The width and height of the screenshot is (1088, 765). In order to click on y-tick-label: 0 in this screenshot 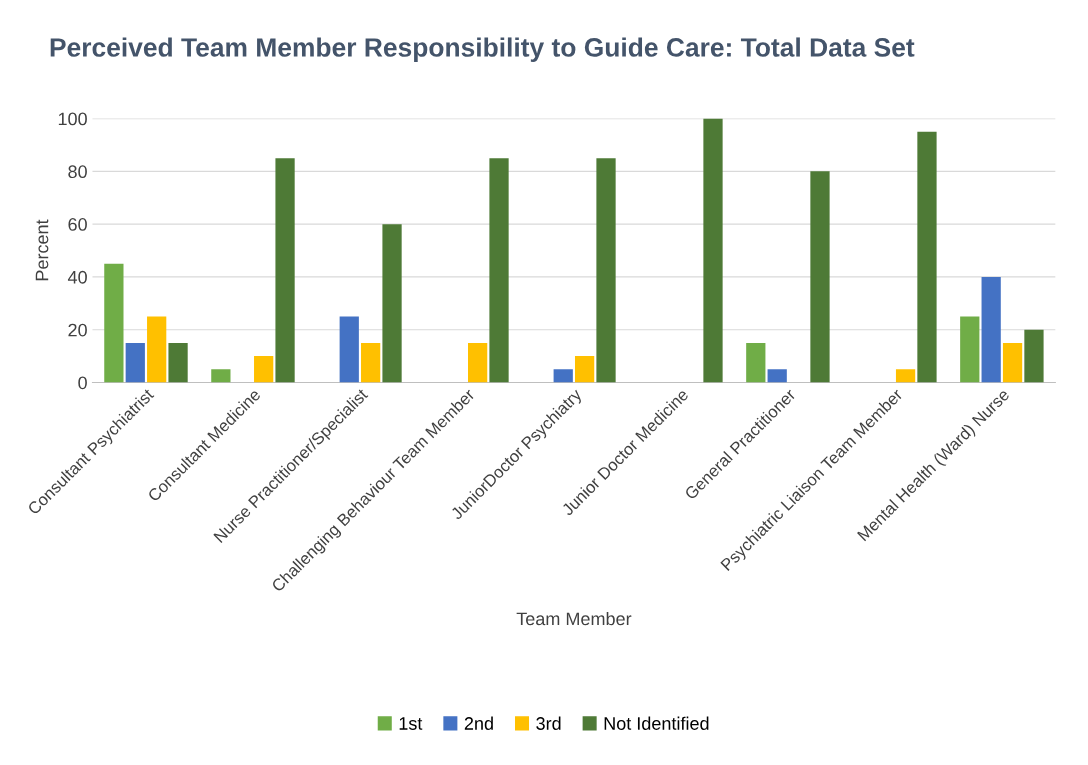, I will do `click(82, 383)`.